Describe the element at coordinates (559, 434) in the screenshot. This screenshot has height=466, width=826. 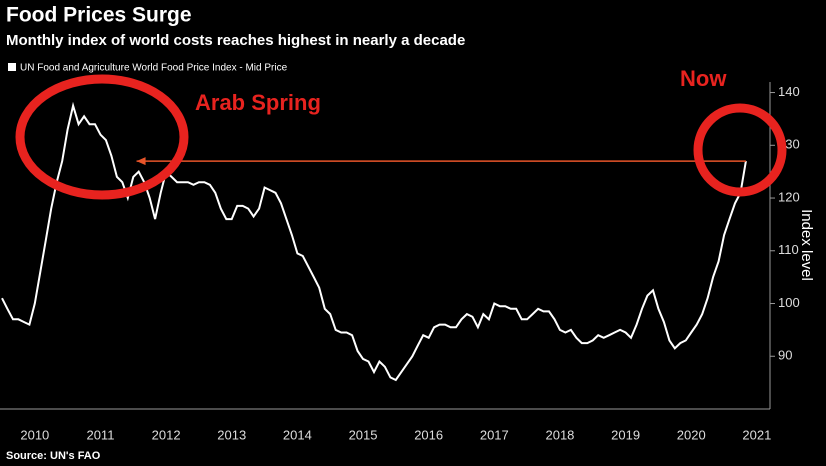
I see `x-tick-label: 2018` at that location.